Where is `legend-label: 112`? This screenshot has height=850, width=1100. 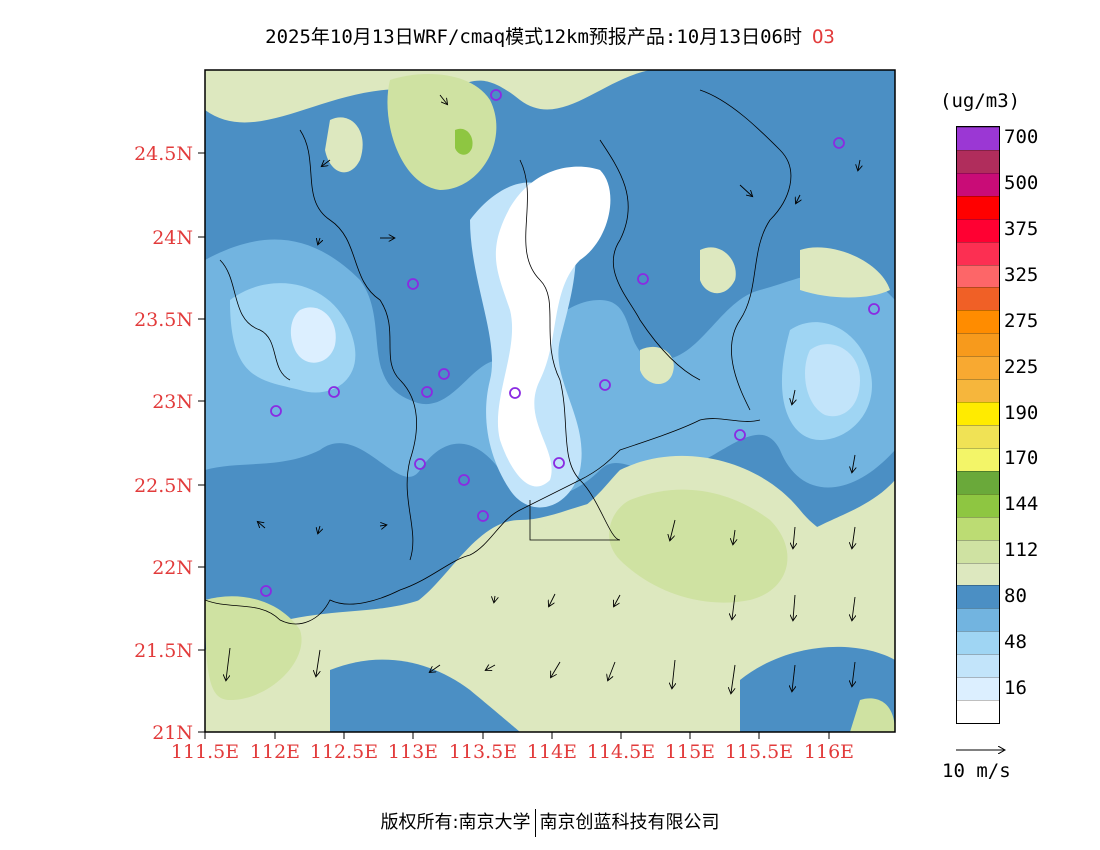 legend-label: 112 is located at coordinates (1021, 550).